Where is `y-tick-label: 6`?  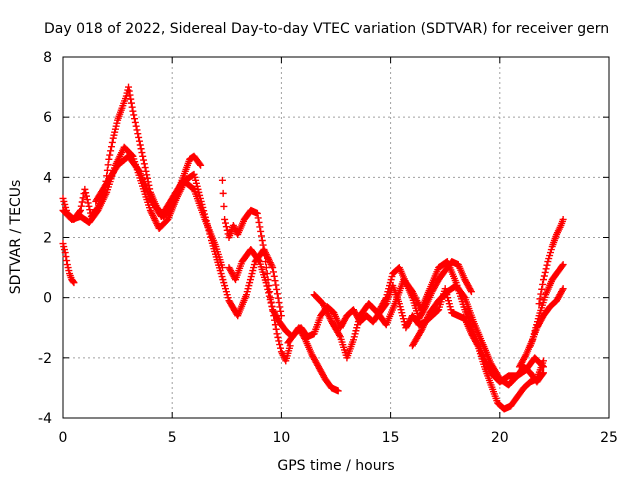
y-tick-label: 6 is located at coordinates (47, 118).